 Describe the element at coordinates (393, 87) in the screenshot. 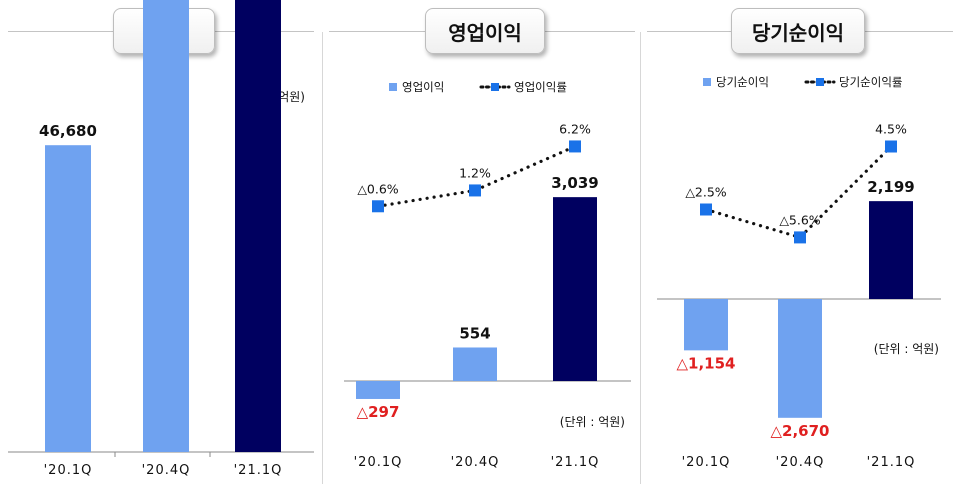

I see `op-legend-bar-swatch` at that location.